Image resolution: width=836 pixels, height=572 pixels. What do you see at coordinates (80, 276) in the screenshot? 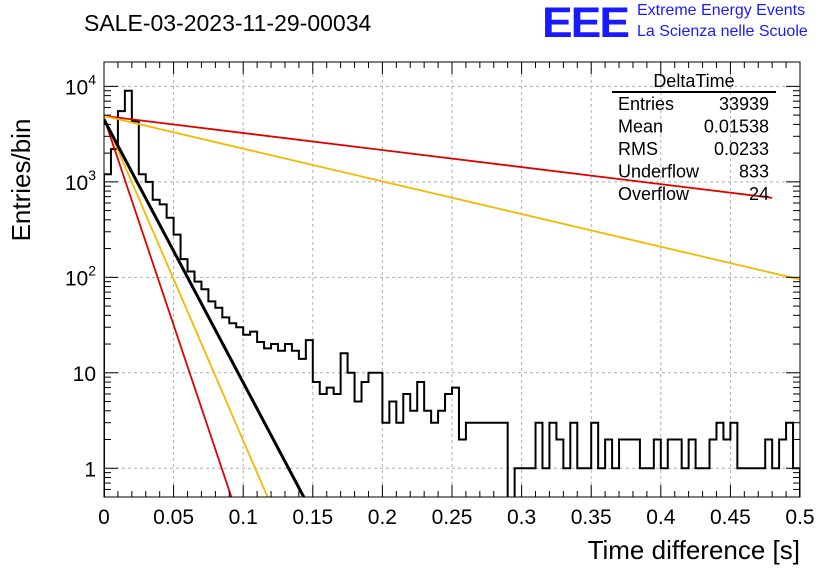
I see `y-tick-label: 10²` at bounding box center [80, 276].